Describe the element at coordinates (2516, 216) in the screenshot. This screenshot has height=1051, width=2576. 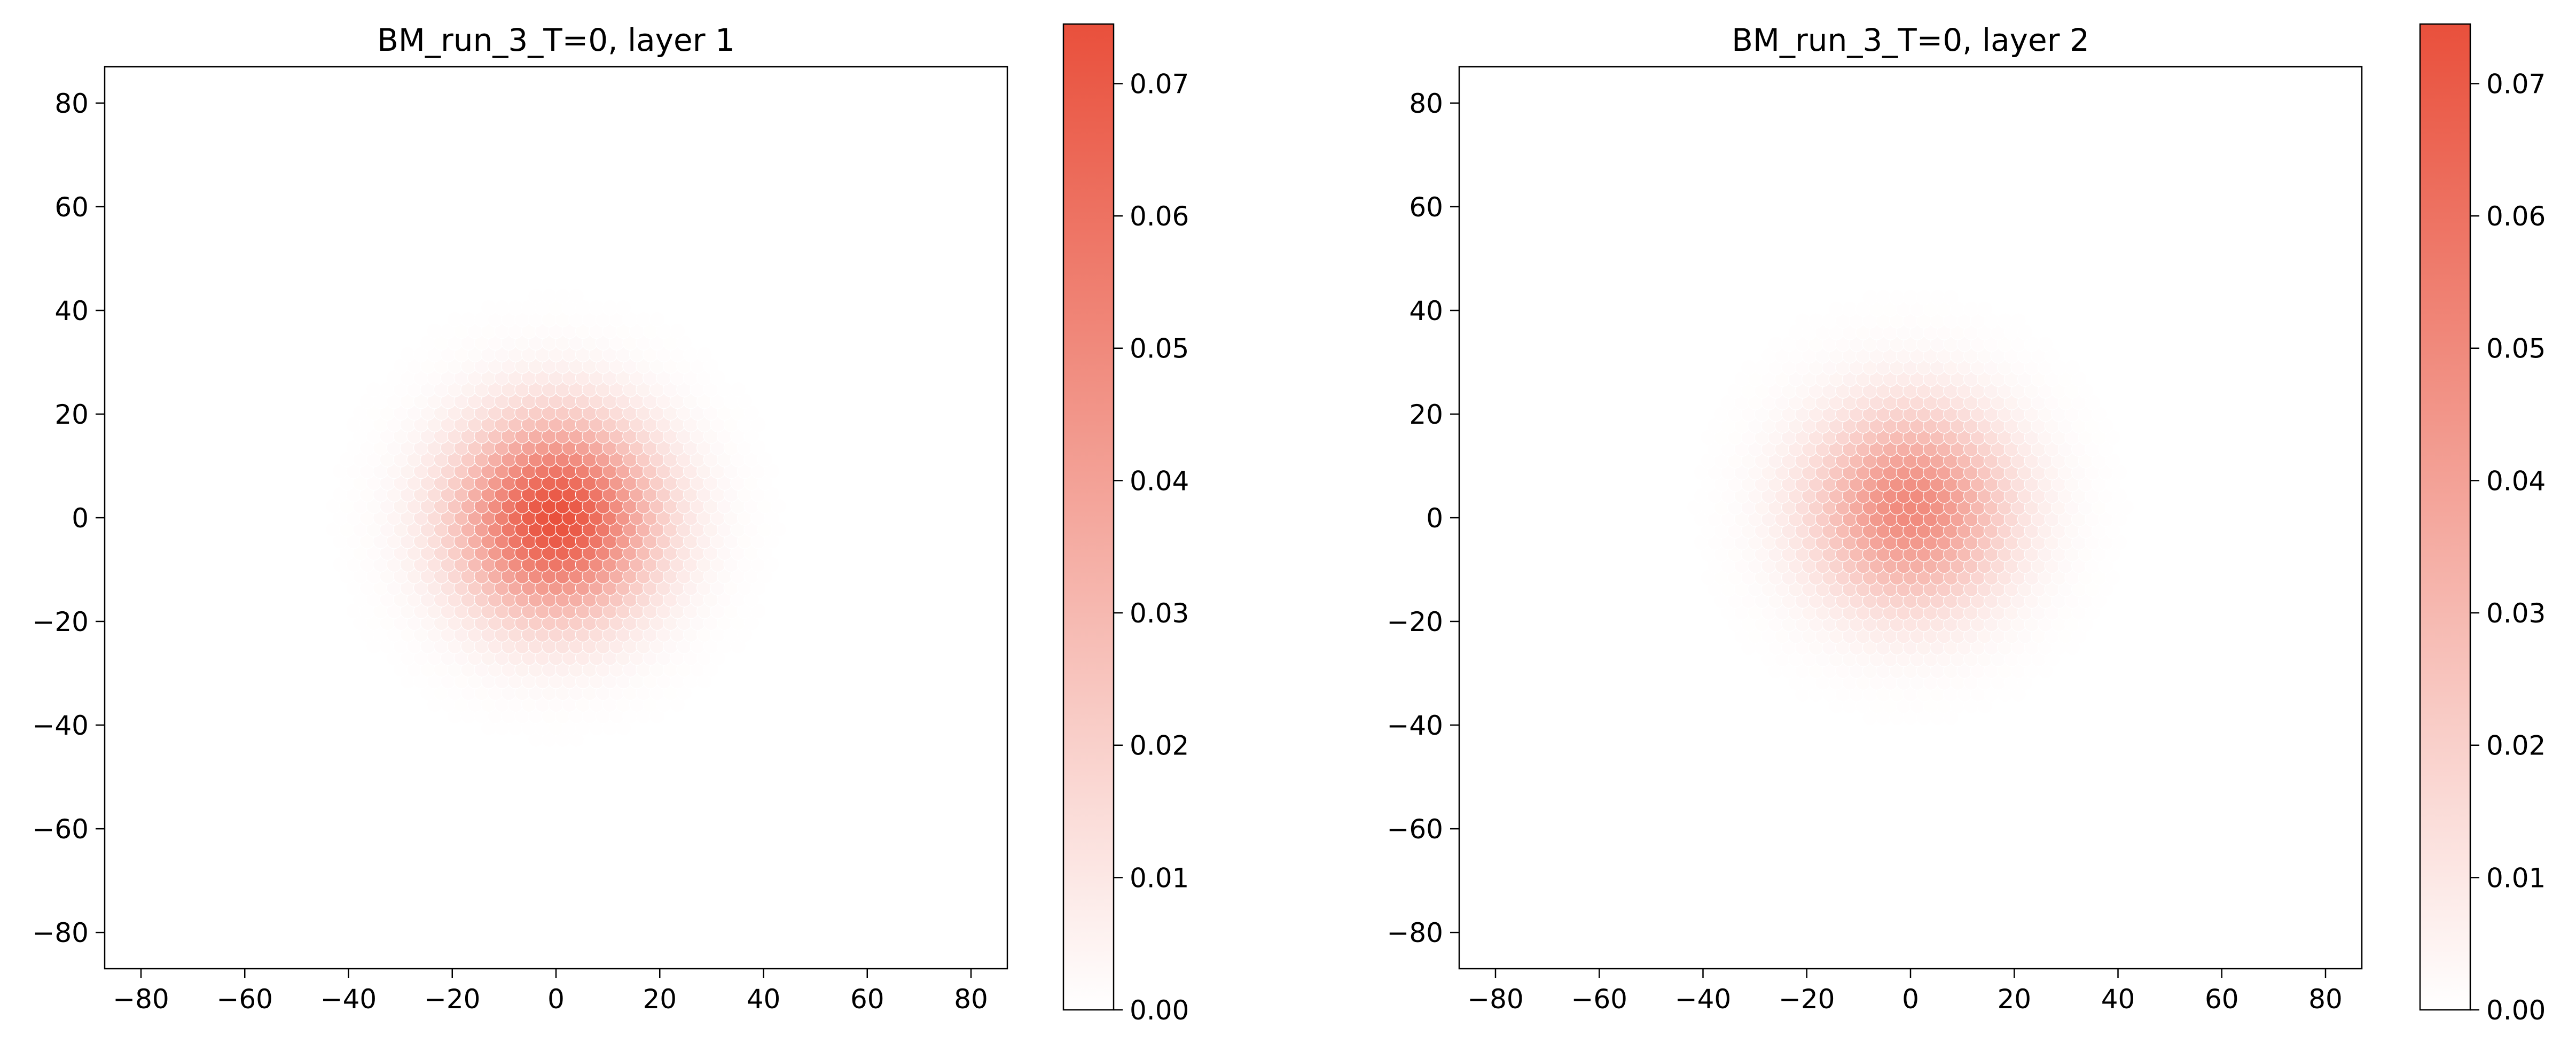
I see `colorbar-tick-label: 0.06` at that location.